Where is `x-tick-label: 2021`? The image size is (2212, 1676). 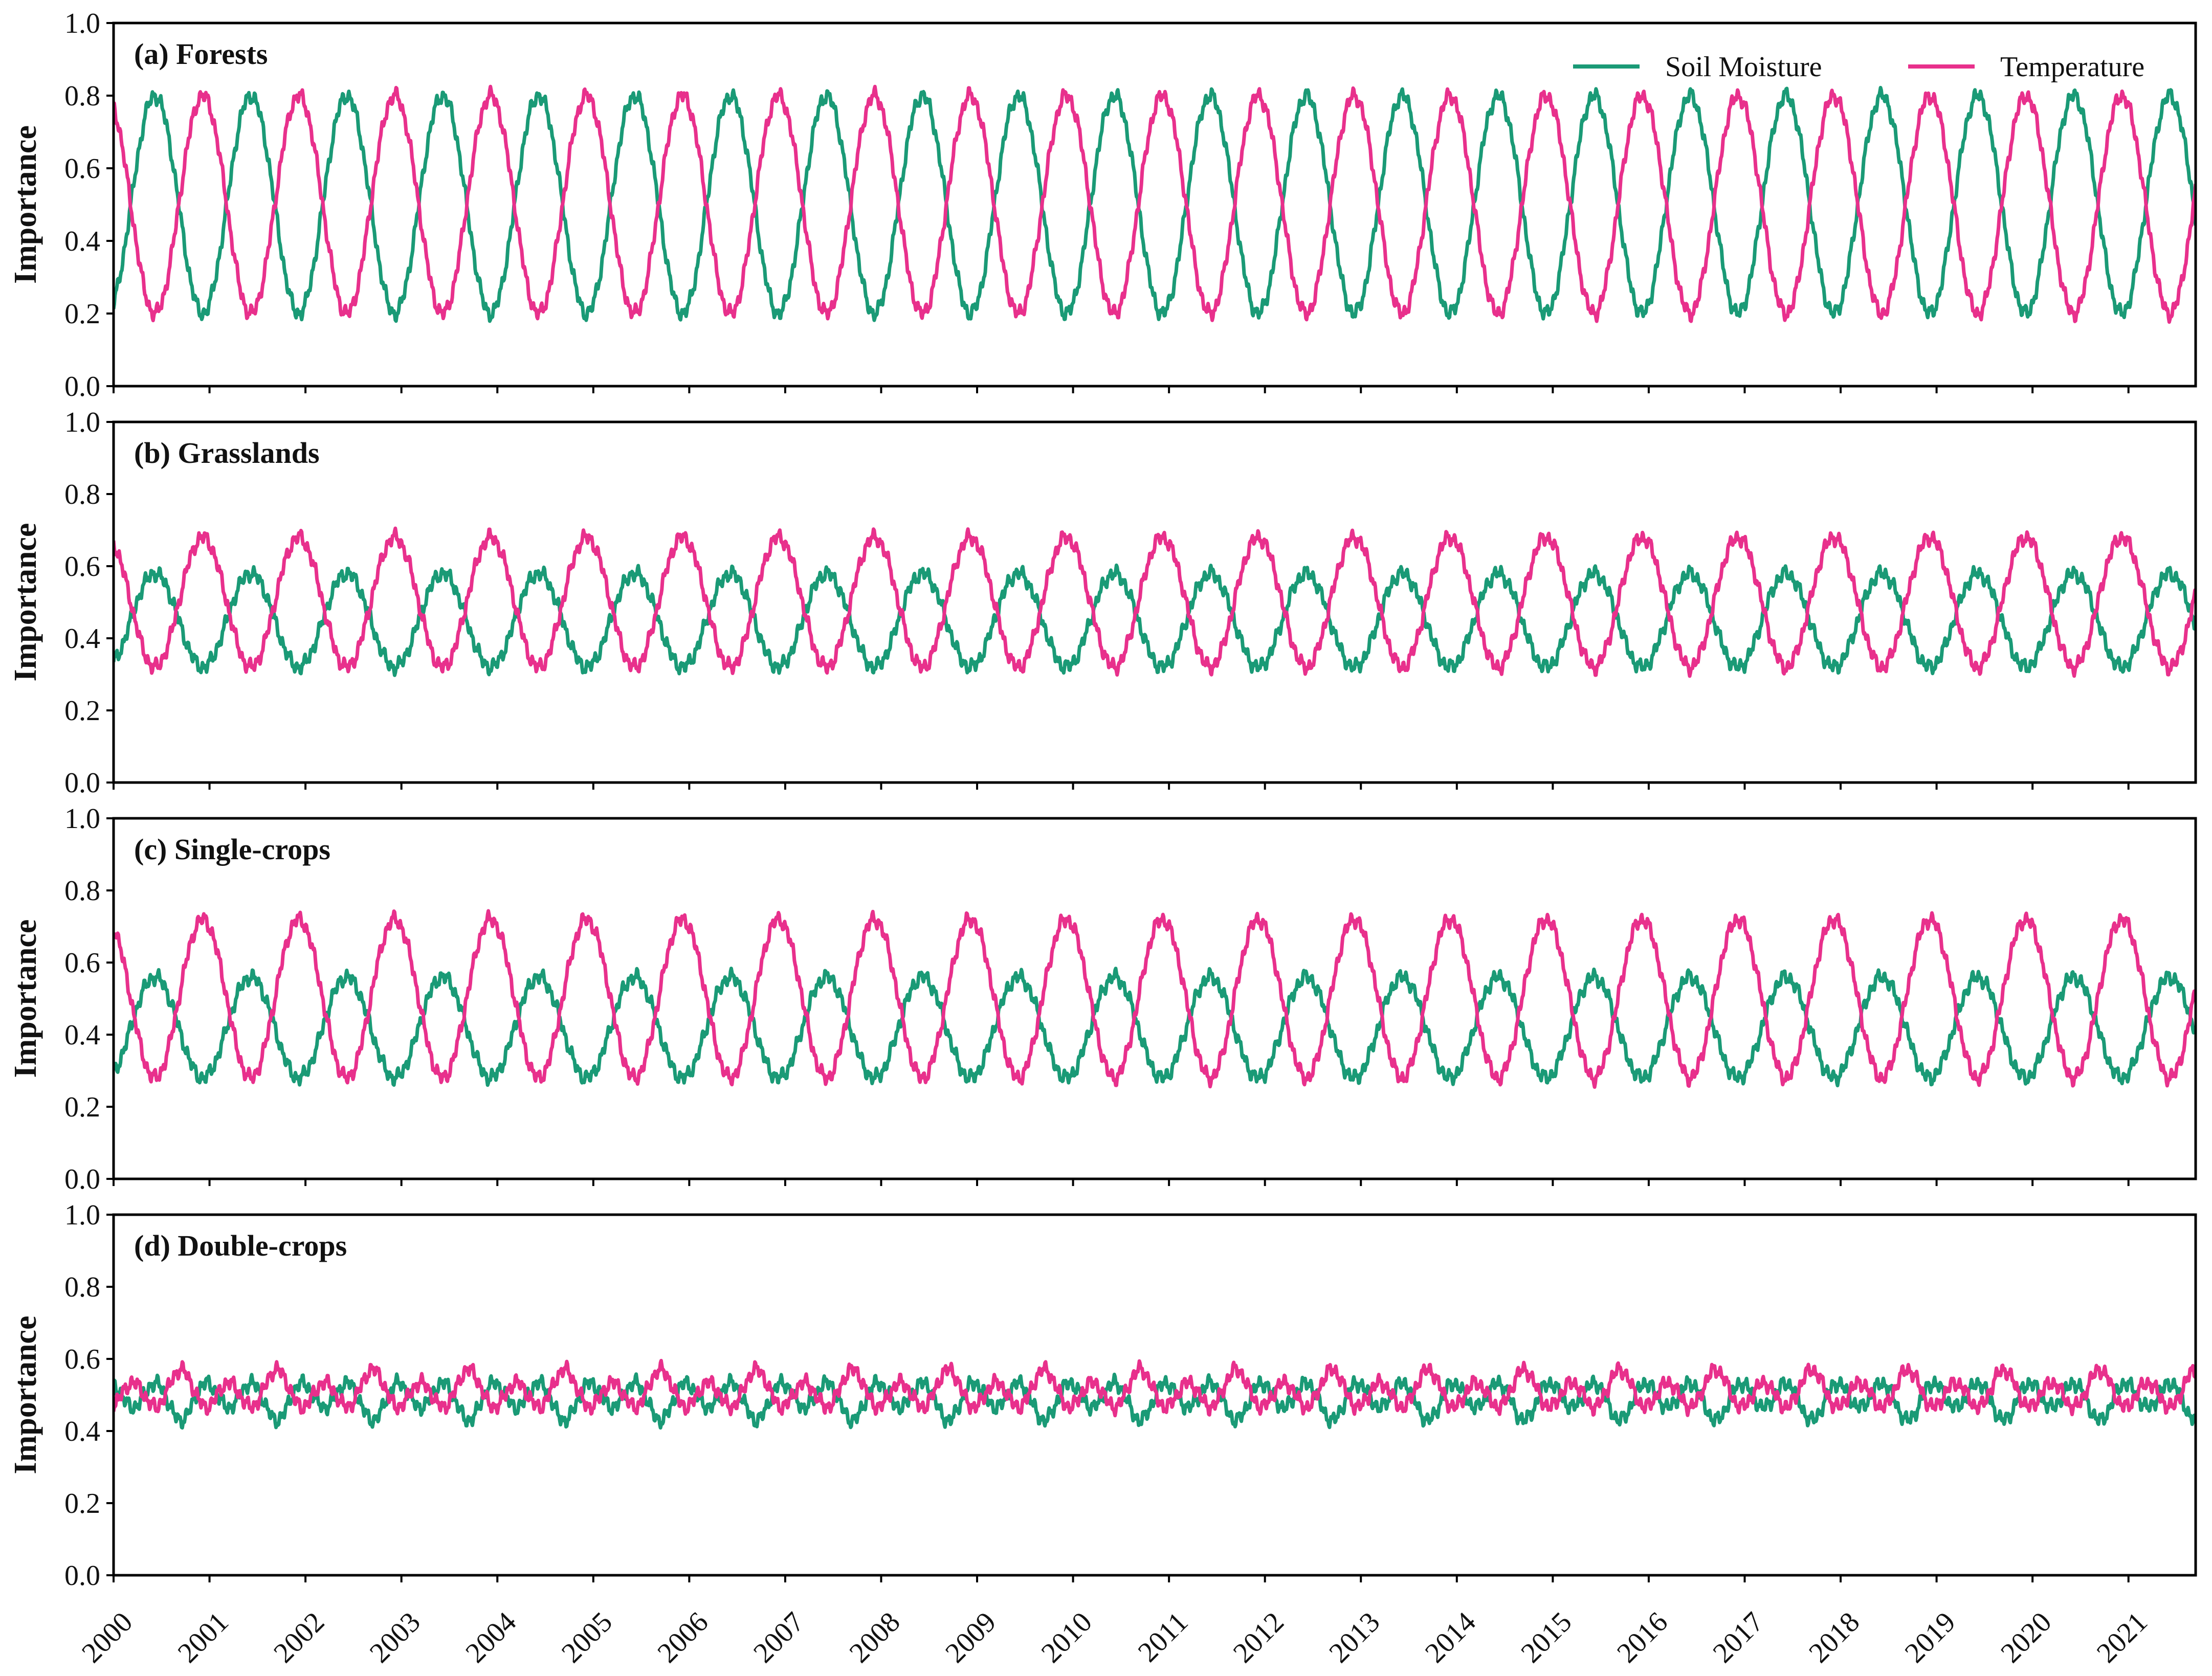 x-tick-label: 2021 is located at coordinates (2122, 1638).